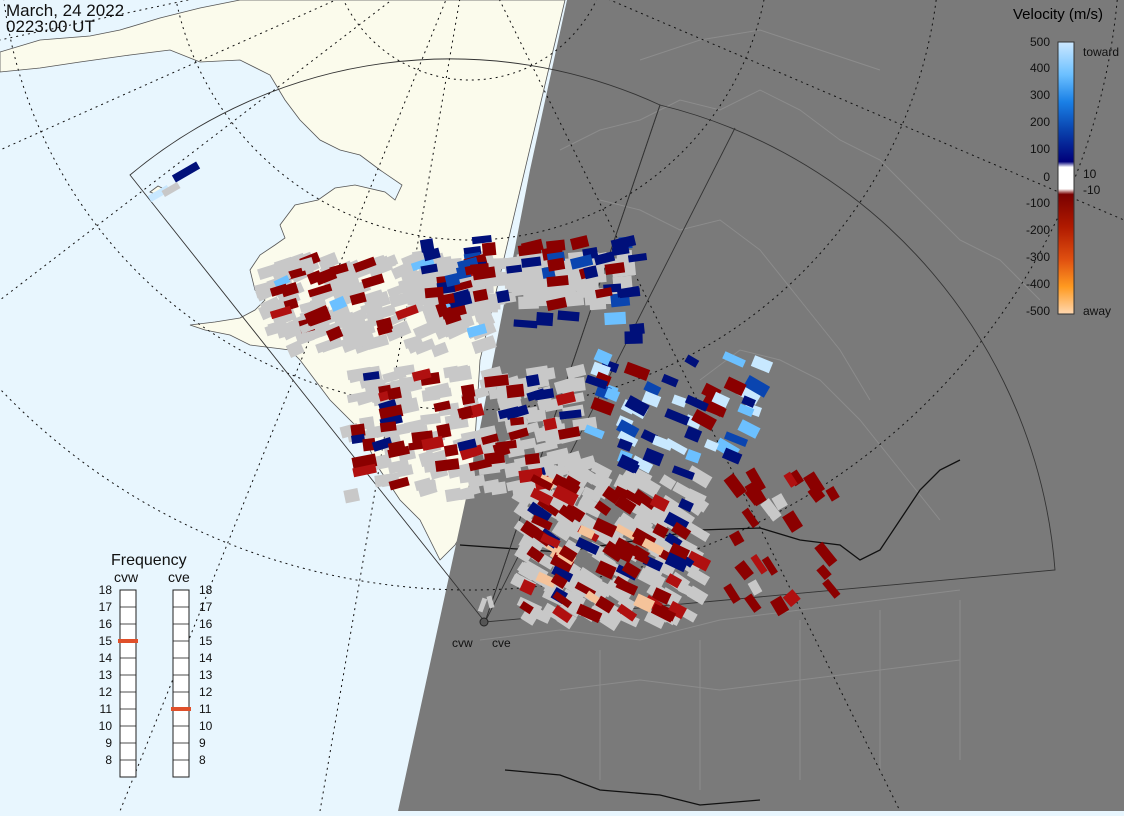 The image size is (1124, 816). Describe the element at coordinates (1040, 42) in the screenshot. I see `velocity-tick-label: 500` at that location.